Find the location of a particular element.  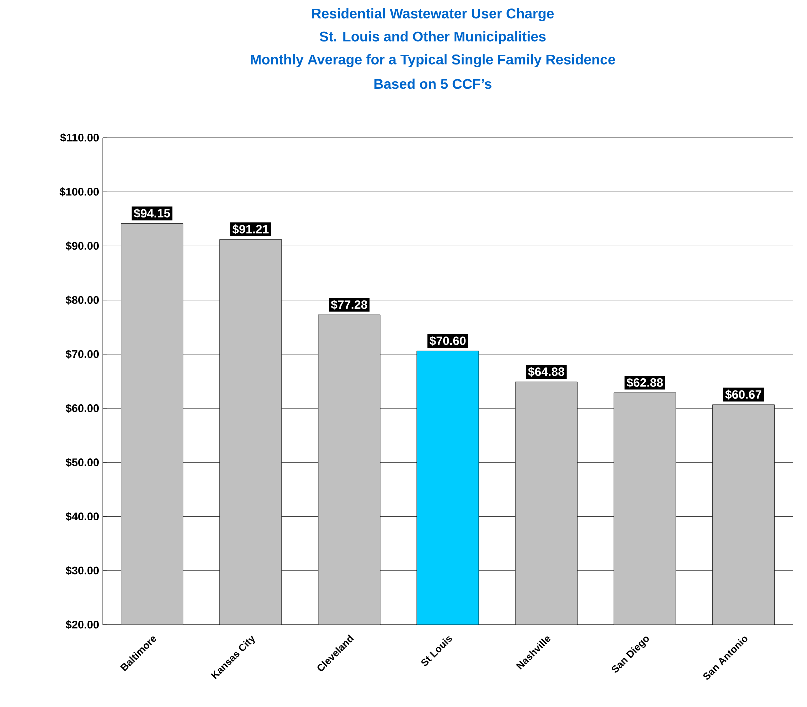

data-label: $91.21 is located at coordinates (250, 229).